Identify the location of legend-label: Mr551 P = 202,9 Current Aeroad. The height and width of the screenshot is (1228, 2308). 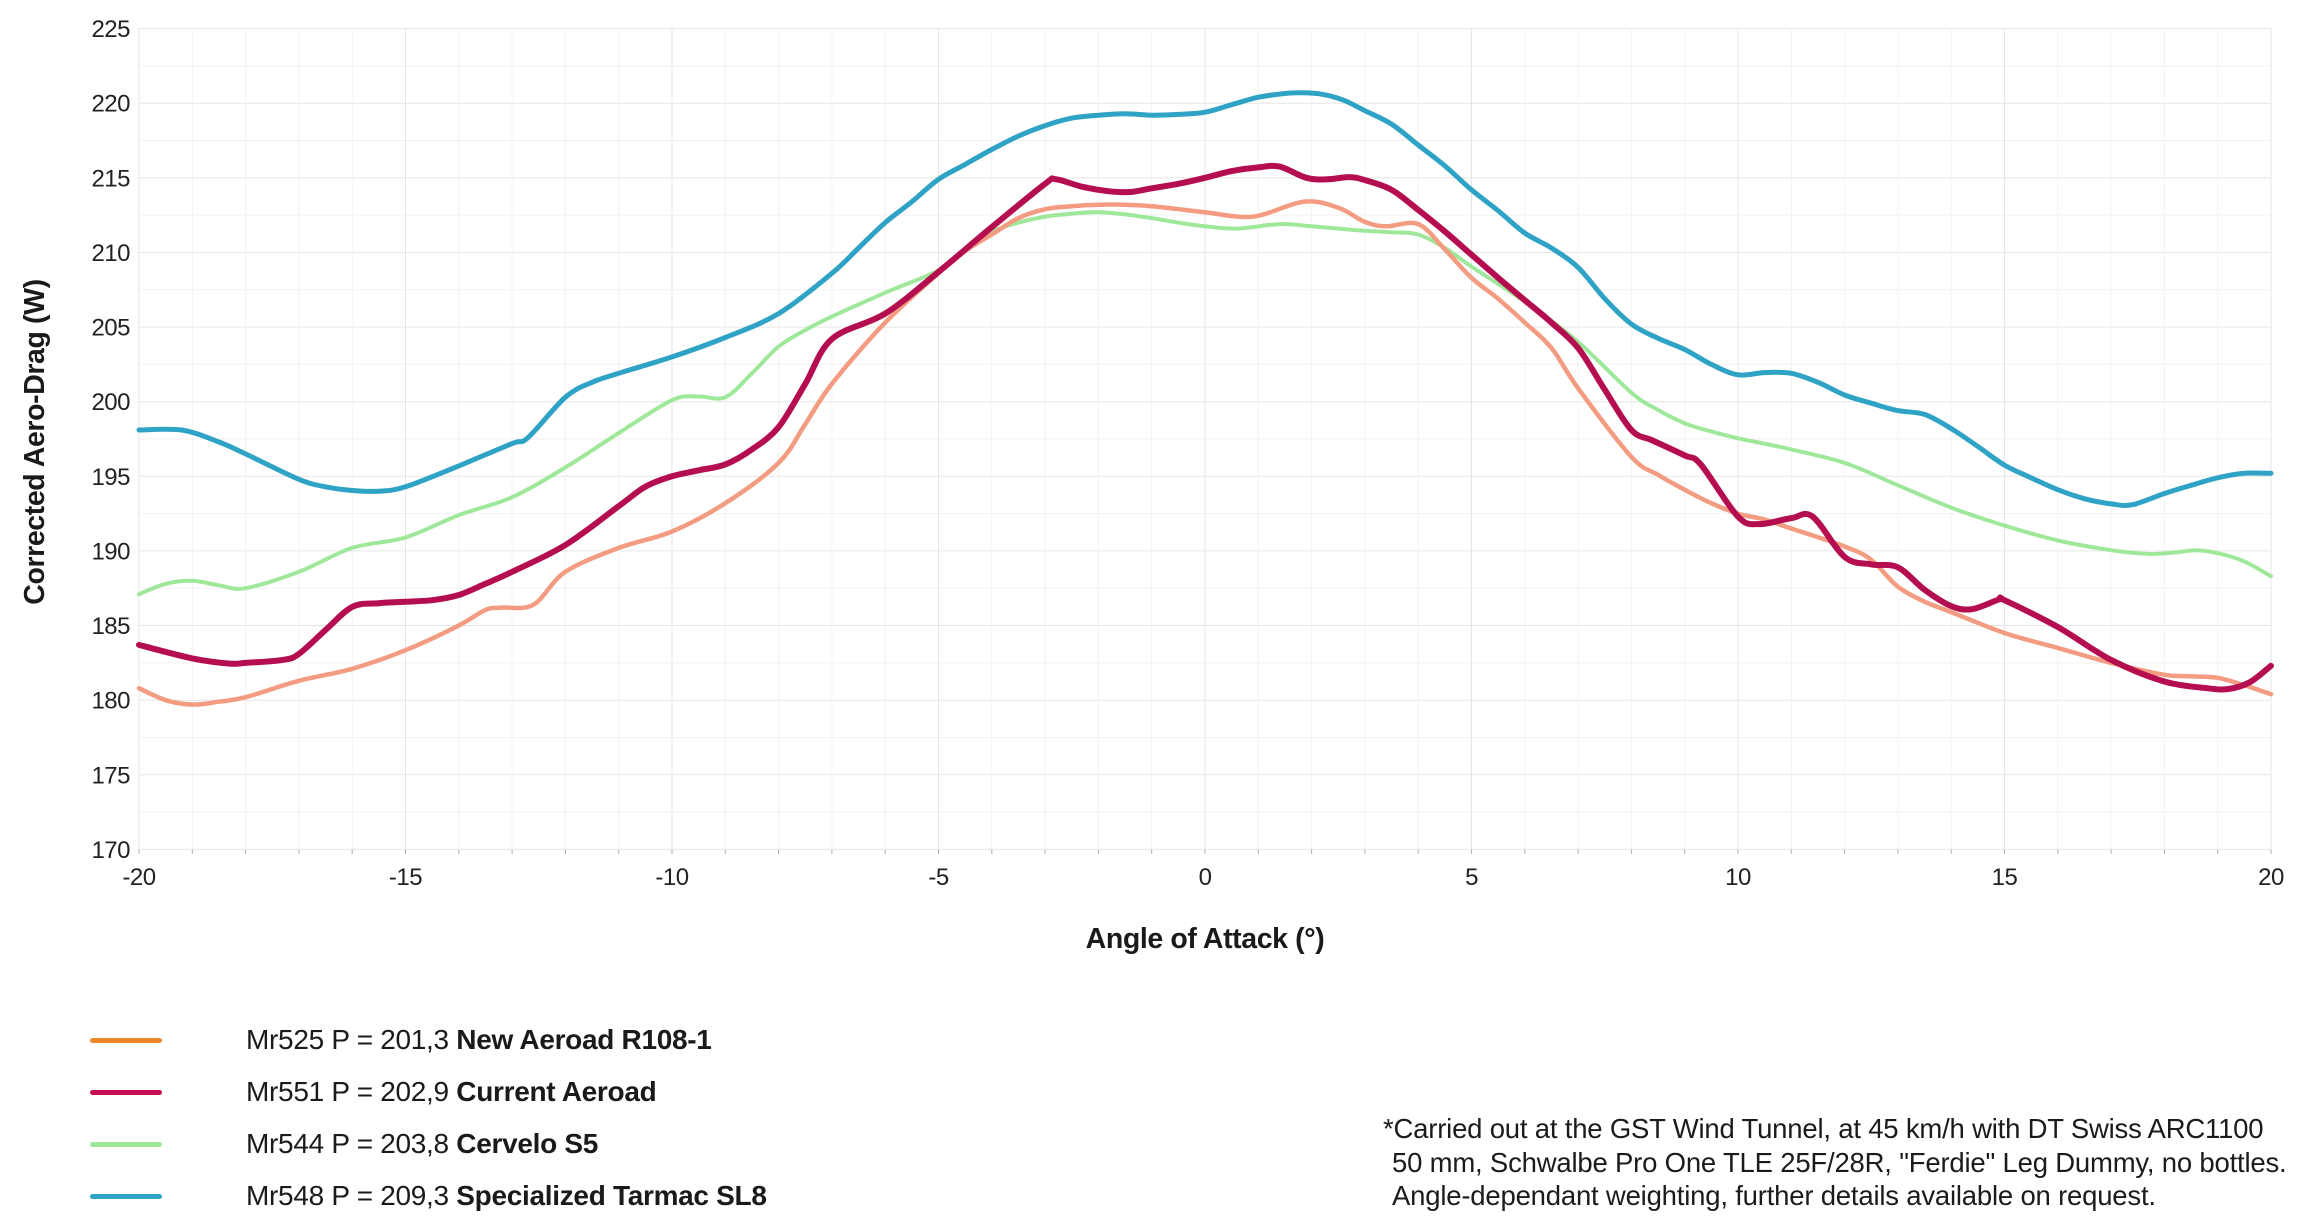
(451, 1091).